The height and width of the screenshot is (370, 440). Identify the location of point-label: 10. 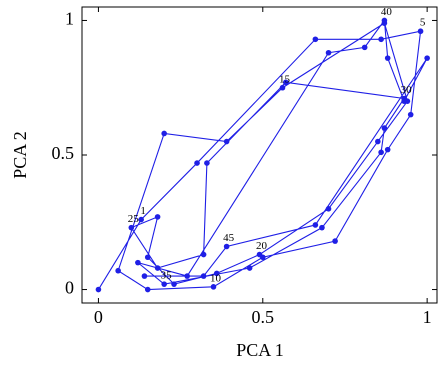
(216, 278).